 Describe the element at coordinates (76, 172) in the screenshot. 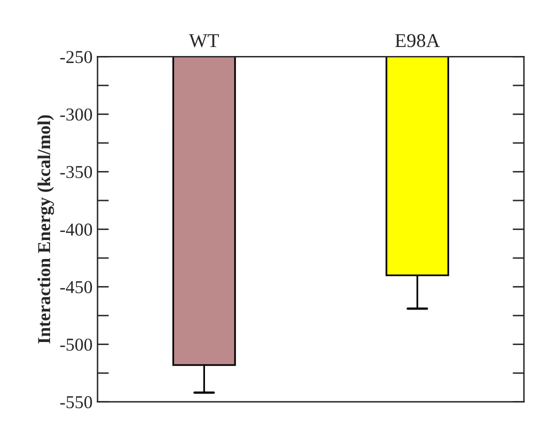

I see `y-tick-label: -350` at that location.